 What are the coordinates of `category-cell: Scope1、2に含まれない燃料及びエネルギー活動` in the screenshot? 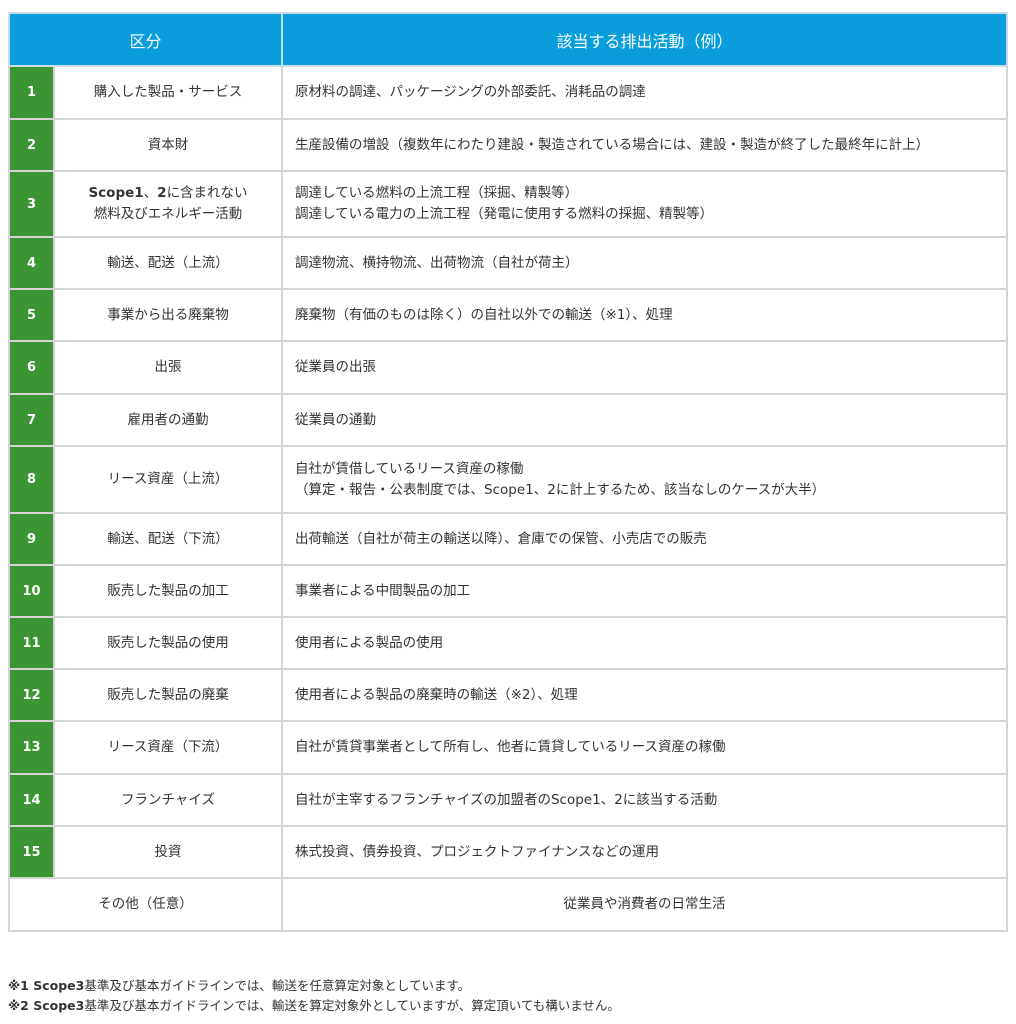 It's located at (168, 204).